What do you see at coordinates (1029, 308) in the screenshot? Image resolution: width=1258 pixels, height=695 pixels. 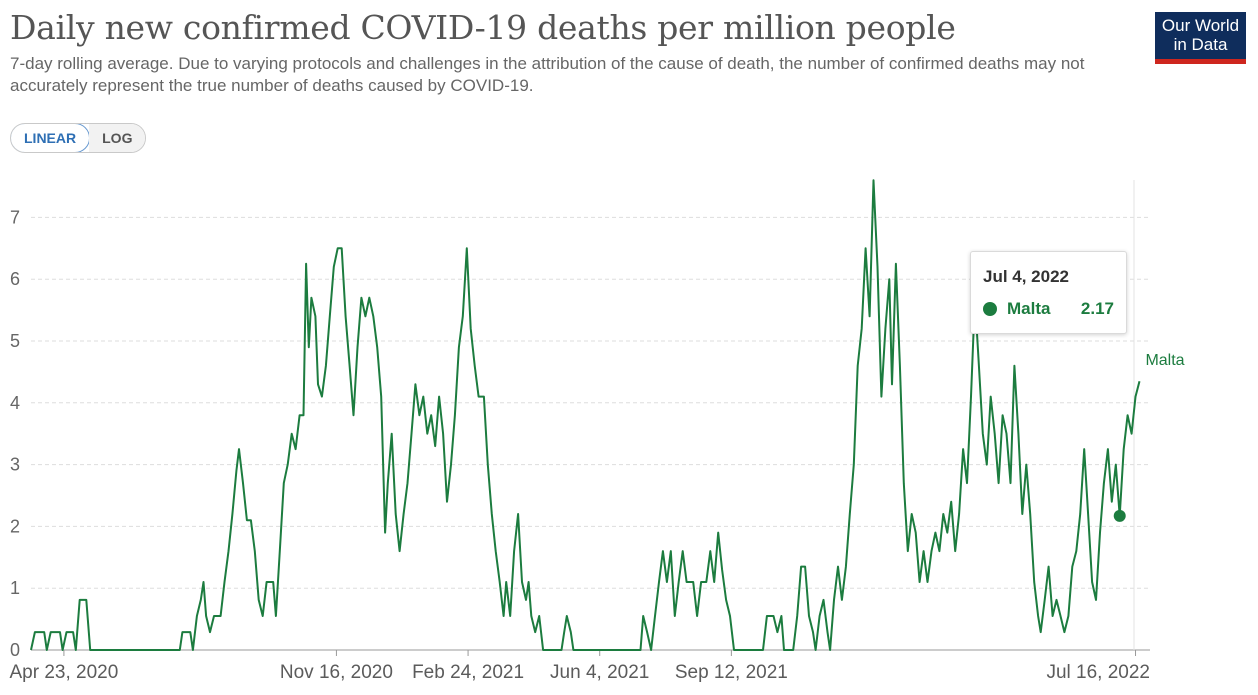 I see `tooltip-entity: Malta` at bounding box center [1029, 308].